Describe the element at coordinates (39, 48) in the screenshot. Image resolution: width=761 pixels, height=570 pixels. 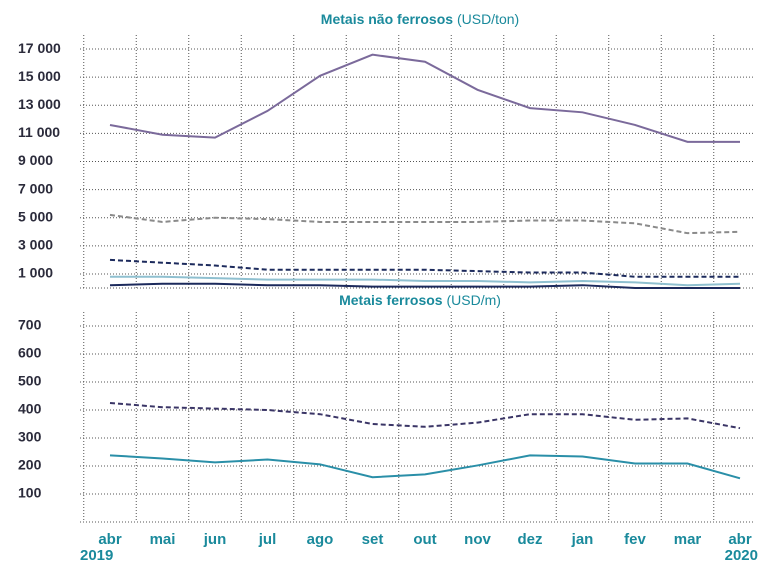
I see `y-tick-label: 17 000` at that location.